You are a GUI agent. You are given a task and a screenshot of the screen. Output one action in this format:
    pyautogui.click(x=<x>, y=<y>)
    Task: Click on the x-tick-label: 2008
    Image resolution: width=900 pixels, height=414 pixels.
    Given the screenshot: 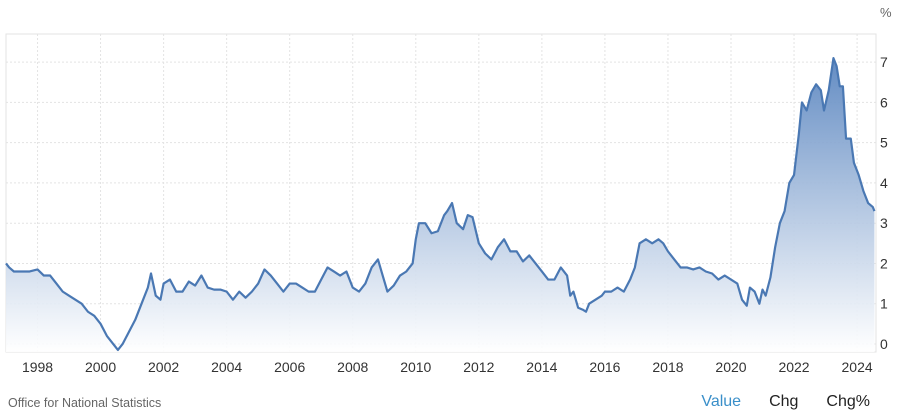 What is the action you would take?
    pyautogui.click(x=352, y=367)
    